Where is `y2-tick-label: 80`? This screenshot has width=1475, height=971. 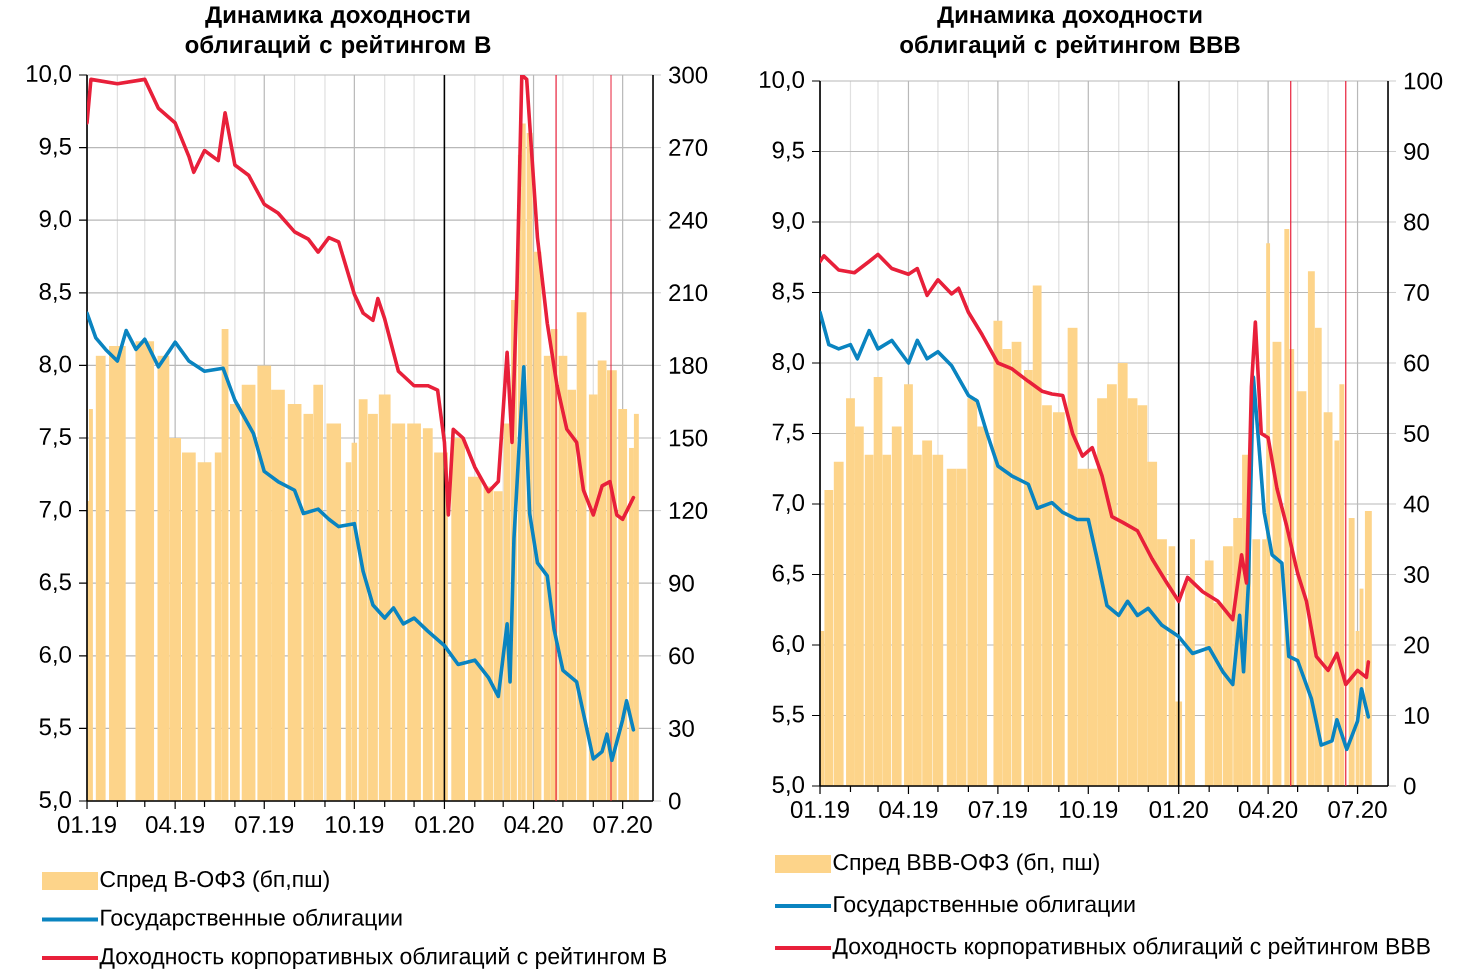
y2-tick-label: 80 is located at coordinates (1416, 222).